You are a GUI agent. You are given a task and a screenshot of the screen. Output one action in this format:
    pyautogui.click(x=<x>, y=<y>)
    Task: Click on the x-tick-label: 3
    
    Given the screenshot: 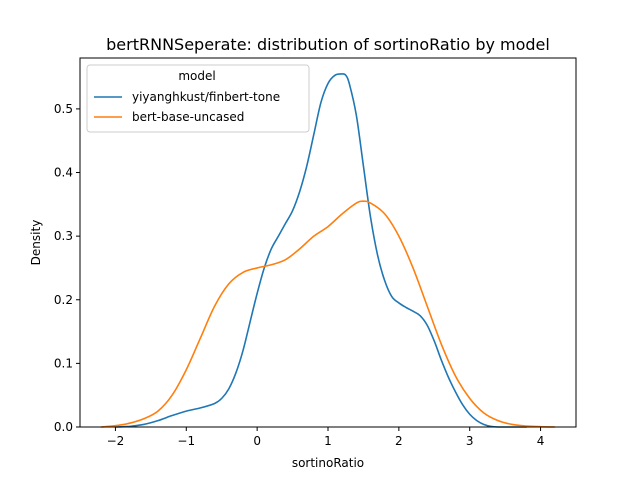 What is the action you would take?
    pyautogui.click(x=470, y=441)
    